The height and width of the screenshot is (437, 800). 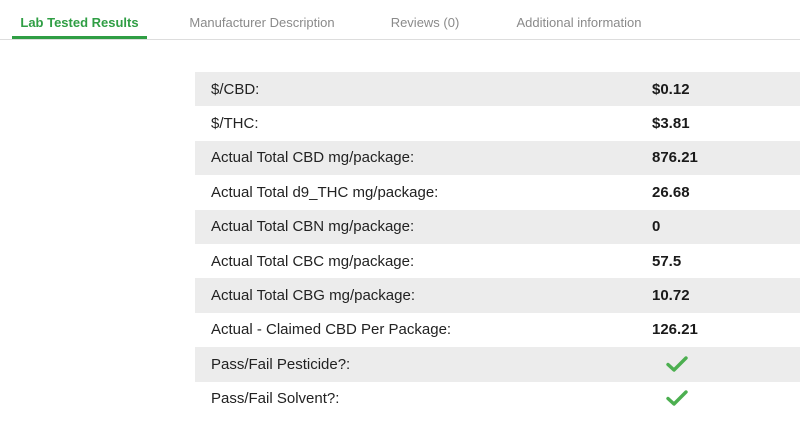 I want to click on table-row: Actual - Claimed CBD Per Package: 126.21, so click(x=497, y=330).